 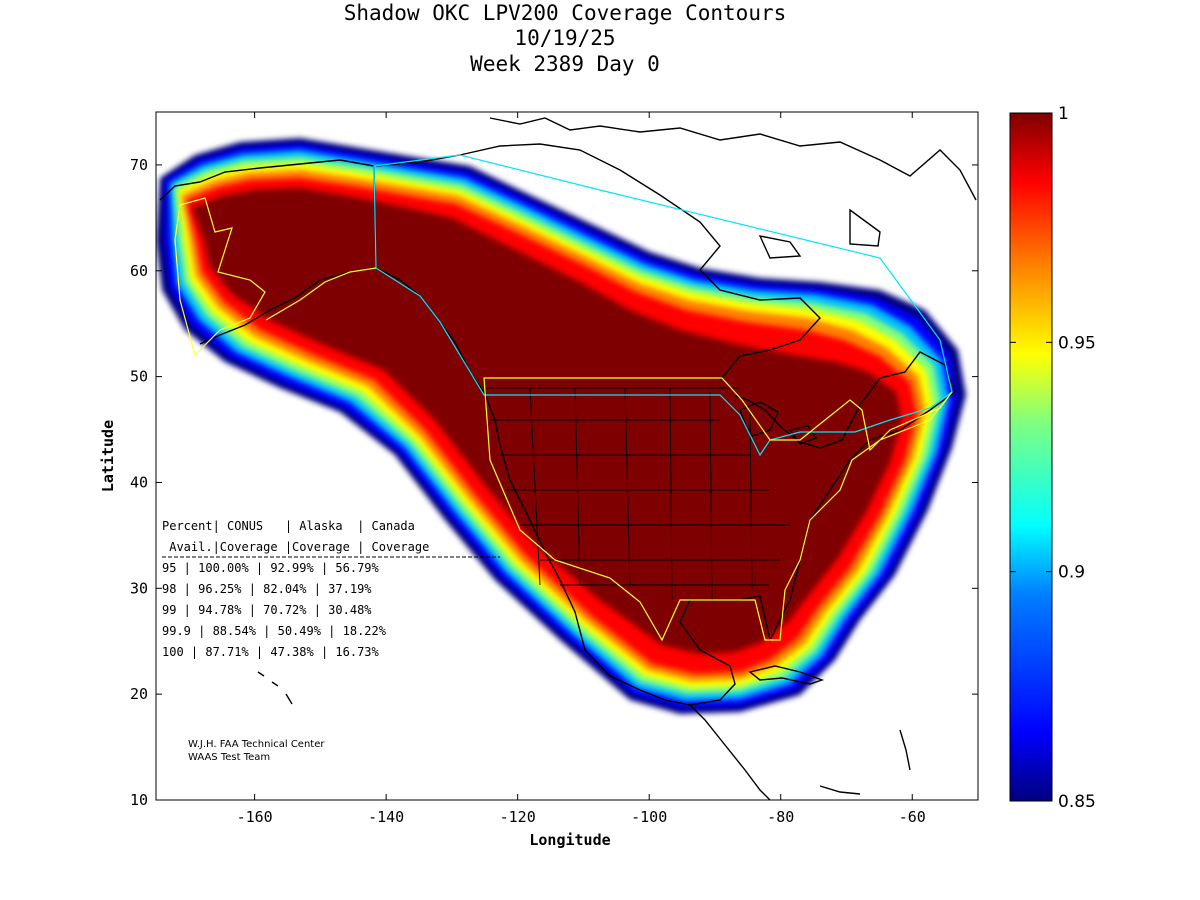 What do you see at coordinates (271, 652) in the screenshot?
I see `stats-row: 100 | 87.71% | 47.38% | 16.73%` at bounding box center [271, 652].